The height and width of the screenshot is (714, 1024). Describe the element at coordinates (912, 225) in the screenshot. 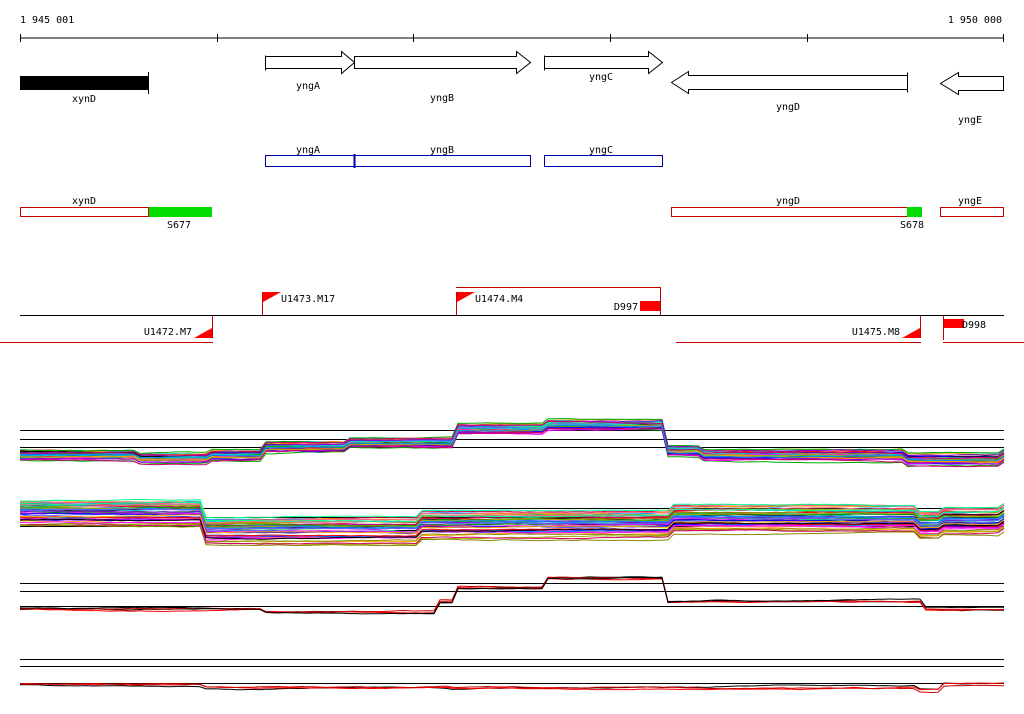

I see `marker-label-S678: S678` at that location.